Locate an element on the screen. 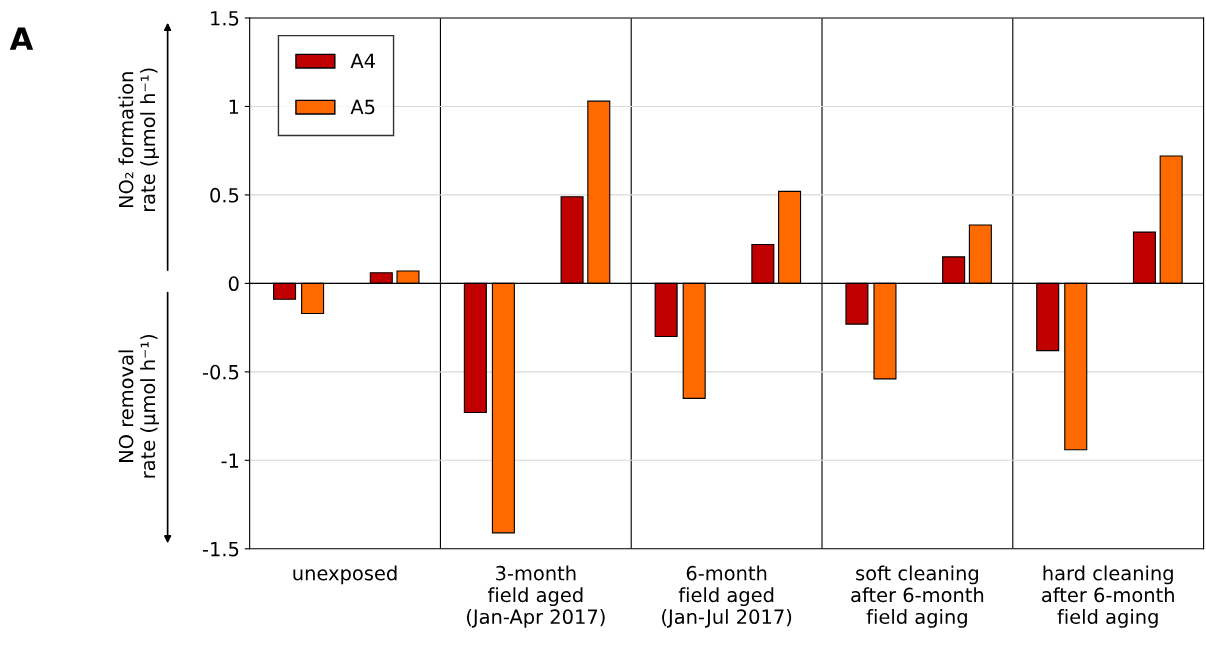 This screenshot has height=666, width=1206. y-tick-label: -1 is located at coordinates (230, 460).